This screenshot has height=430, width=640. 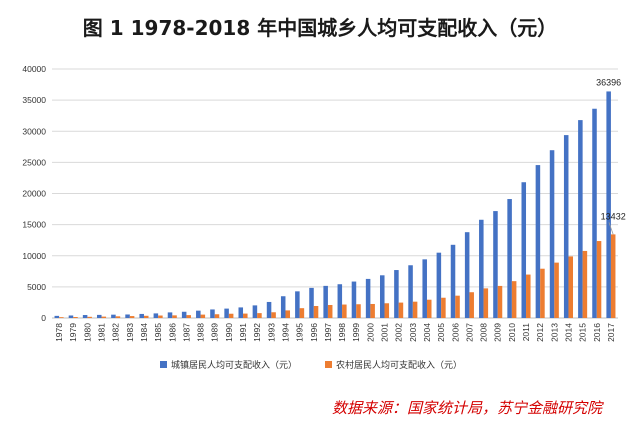 What do you see at coordinates (144, 332) in the screenshot?
I see `x-tick-label: 1984` at bounding box center [144, 332].